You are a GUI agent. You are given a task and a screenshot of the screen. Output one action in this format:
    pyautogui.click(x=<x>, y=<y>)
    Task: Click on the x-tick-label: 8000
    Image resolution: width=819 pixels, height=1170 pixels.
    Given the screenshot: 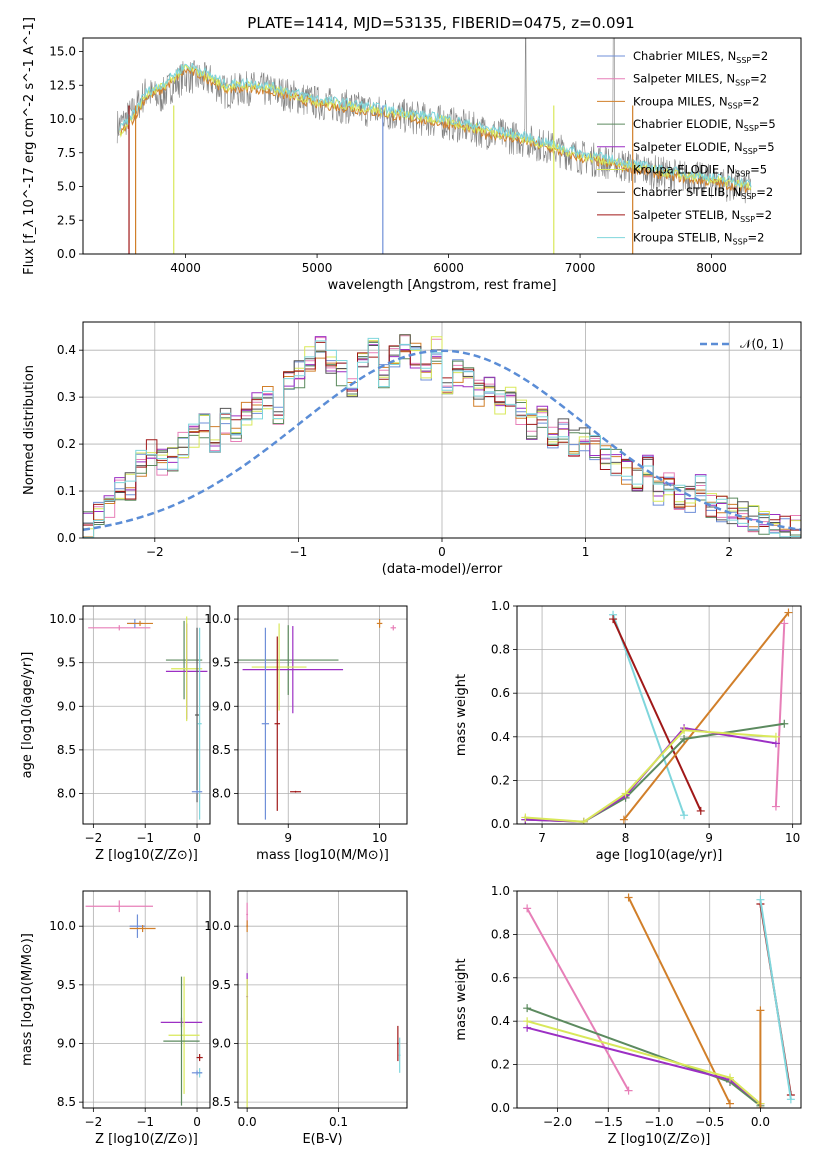 What is the action you would take?
    pyautogui.click(x=711, y=268)
    